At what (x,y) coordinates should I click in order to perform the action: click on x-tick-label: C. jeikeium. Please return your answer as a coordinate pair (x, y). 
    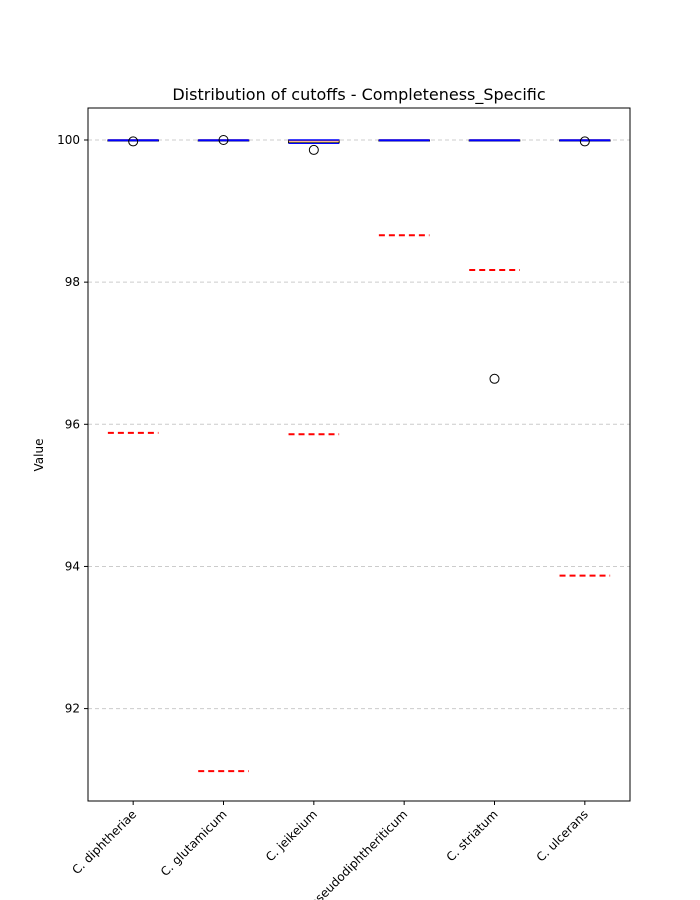
    Looking at the image, I should click on (291, 835).